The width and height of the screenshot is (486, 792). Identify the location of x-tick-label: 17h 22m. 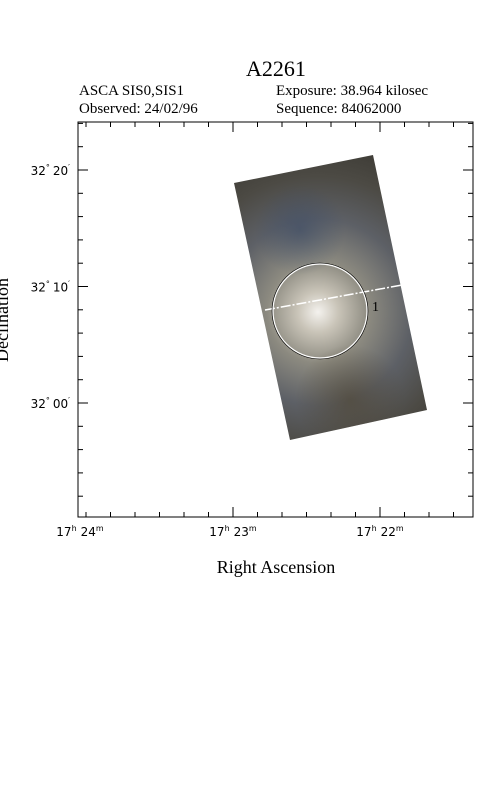
(380, 531).